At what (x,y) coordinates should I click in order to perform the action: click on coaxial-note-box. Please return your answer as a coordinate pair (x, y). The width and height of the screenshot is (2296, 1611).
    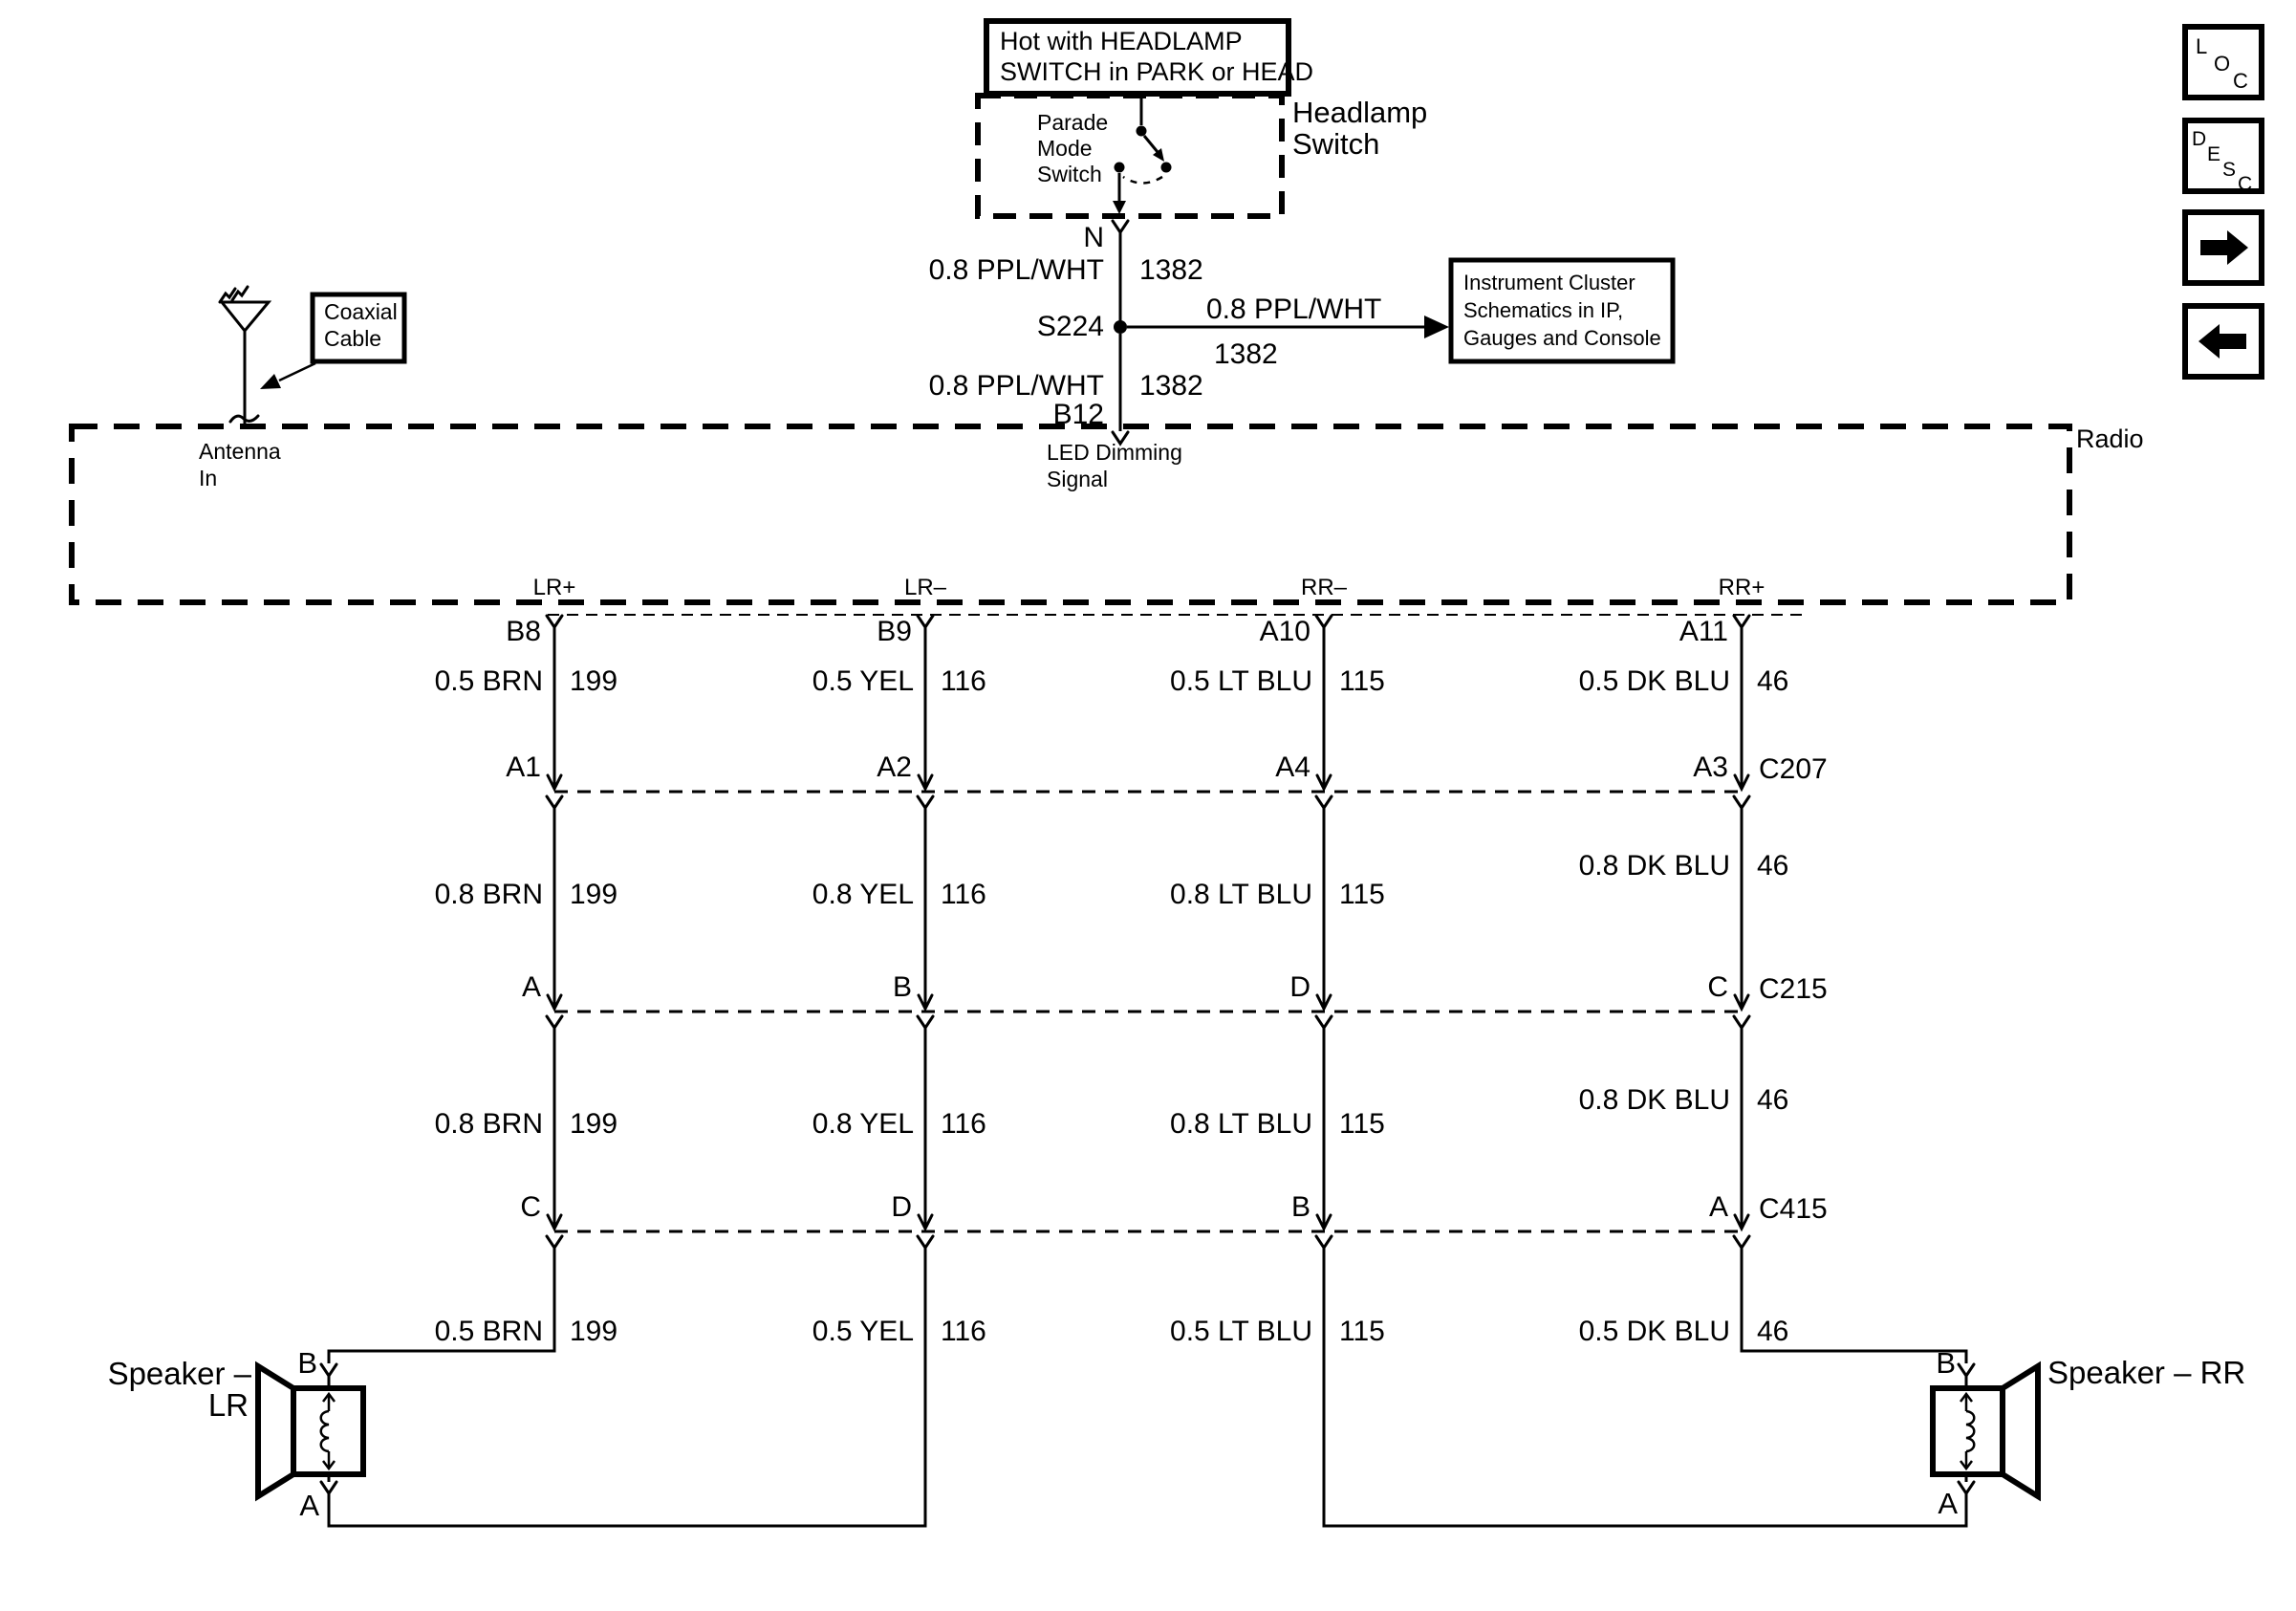
    Looking at the image, I should click on (358, 328).